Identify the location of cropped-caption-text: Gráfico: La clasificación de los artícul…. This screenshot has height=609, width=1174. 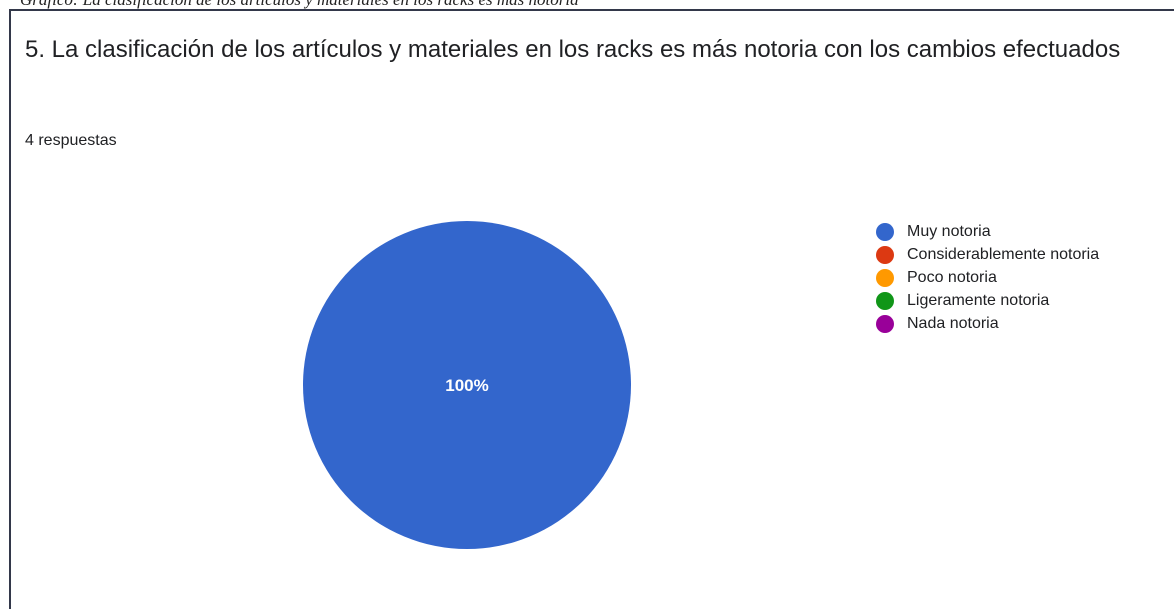
(299, 4).